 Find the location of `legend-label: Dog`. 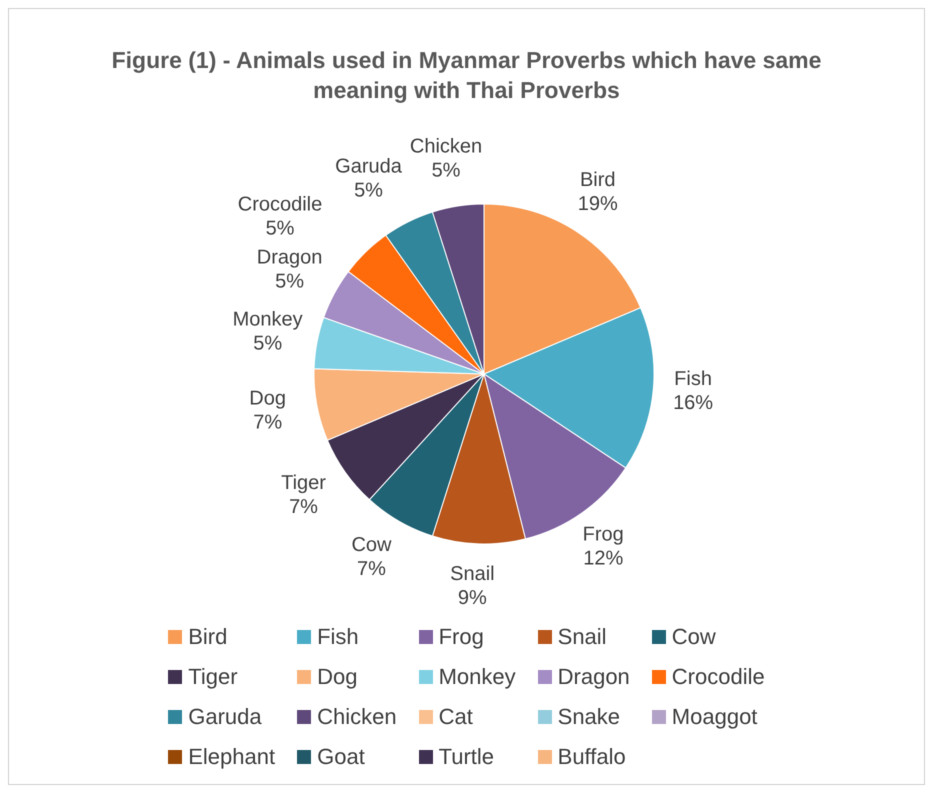

legend-label: Dog is located at coordinates (337, 677).